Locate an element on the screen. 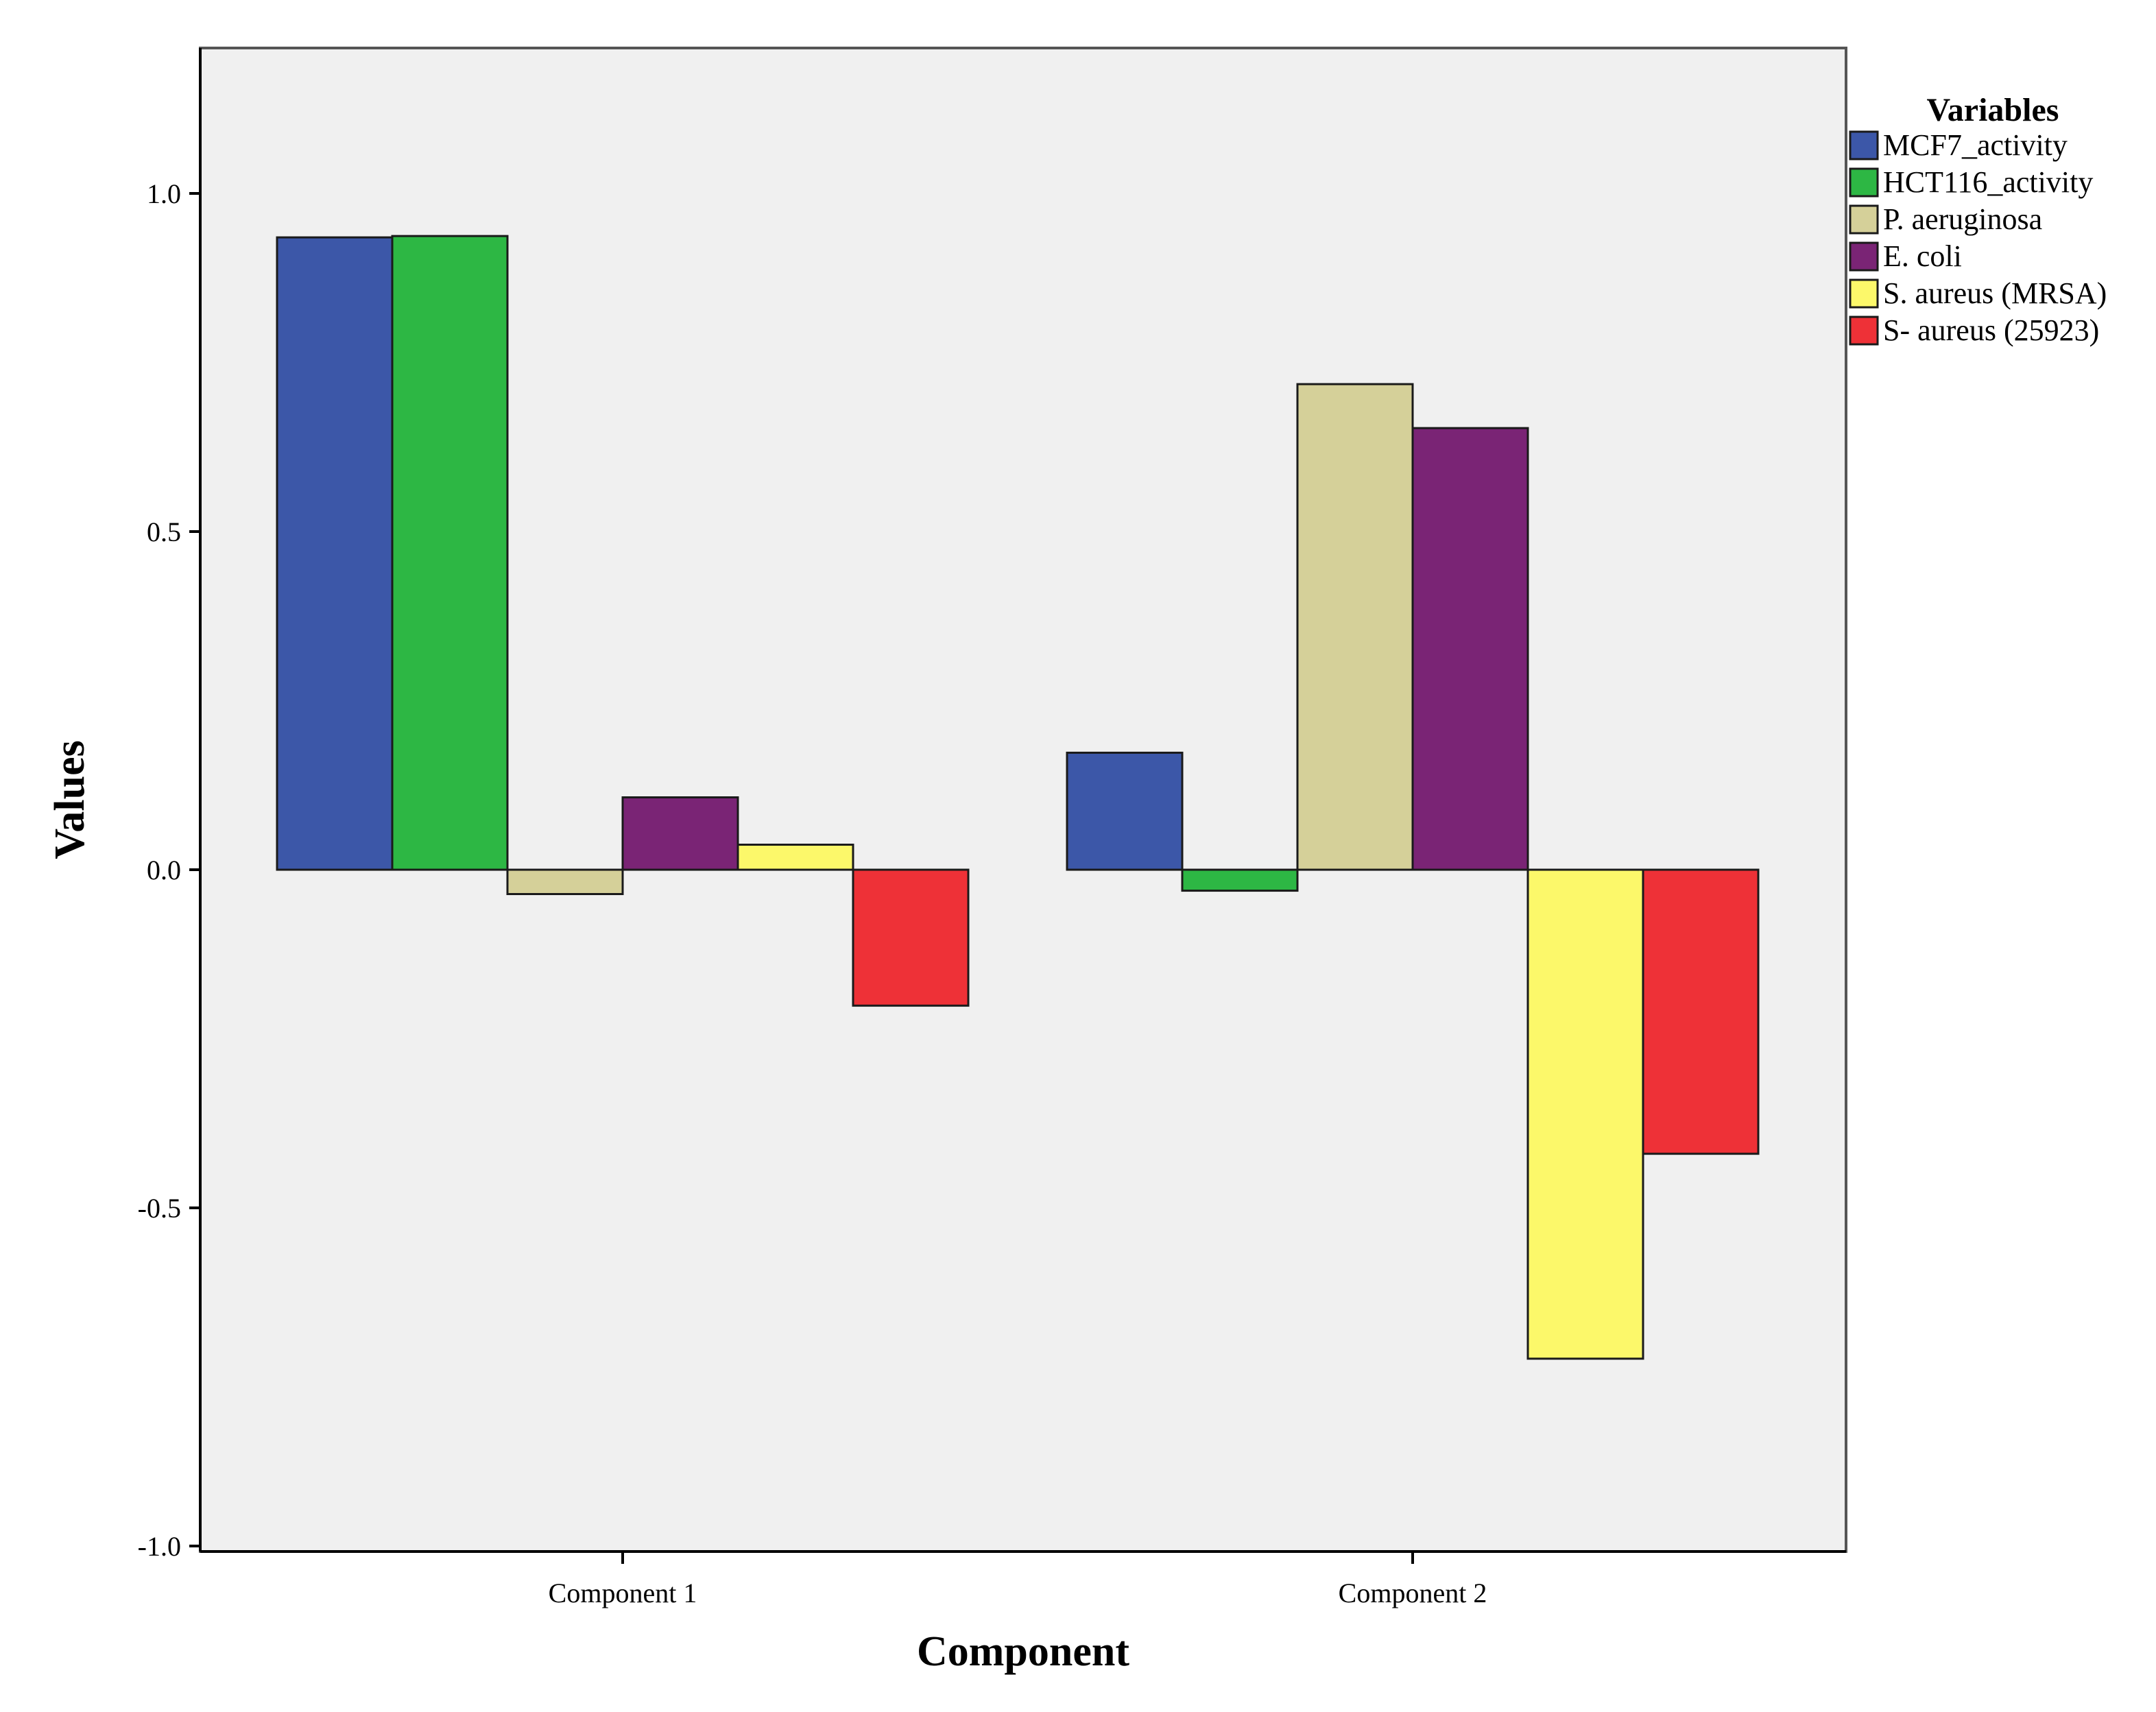  y-axis: -1.0 -0.5 0.0 0.5 1.0 is located at coordinates (170, 805).